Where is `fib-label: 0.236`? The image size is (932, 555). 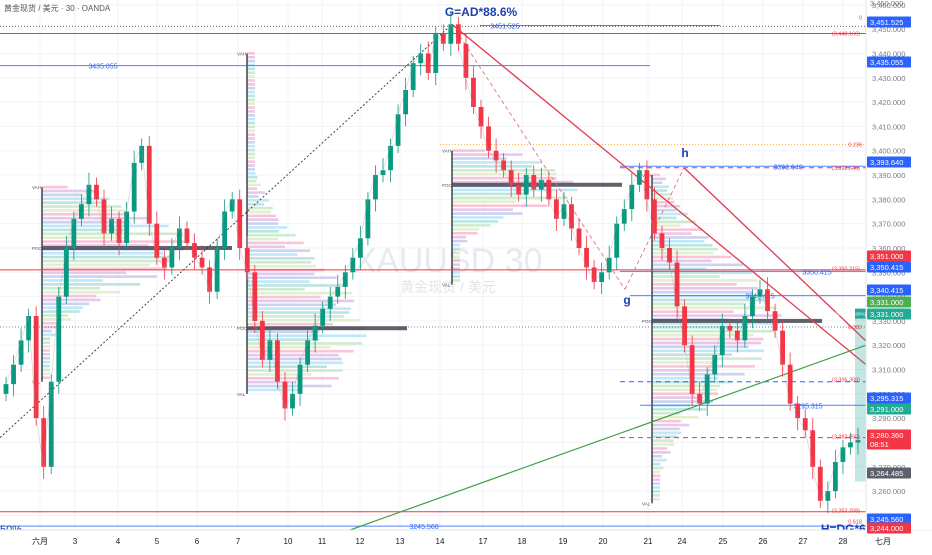 fib-label: 0.236 is located at coordinates (855, 146).